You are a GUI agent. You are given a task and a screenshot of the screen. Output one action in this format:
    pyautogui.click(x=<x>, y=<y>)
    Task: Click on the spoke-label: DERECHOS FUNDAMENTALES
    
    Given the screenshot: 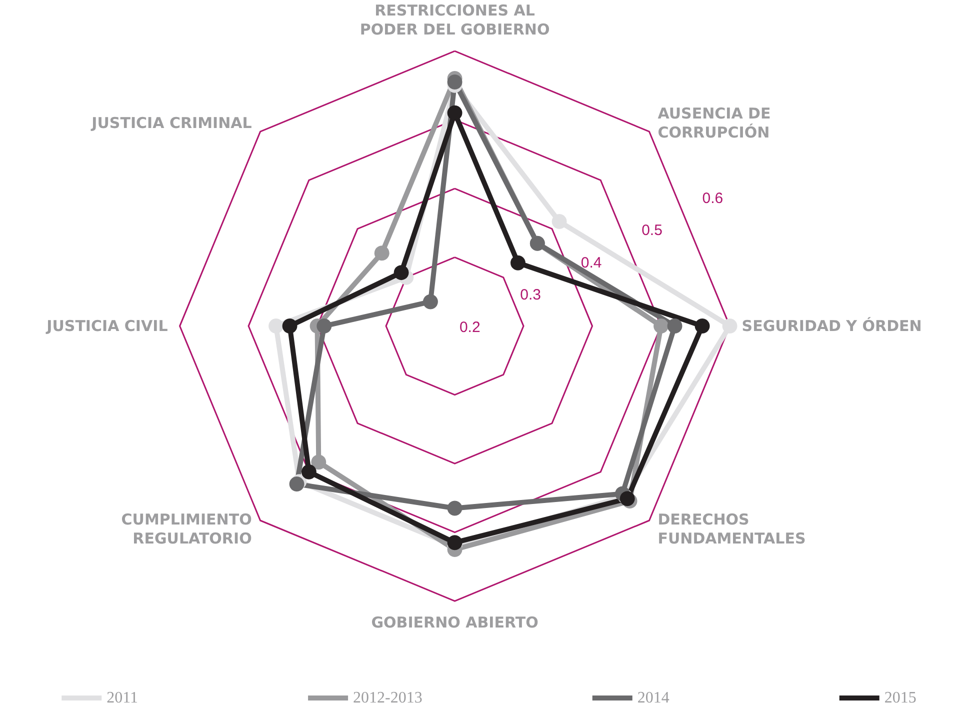 What is the action you would take?
    pyautogui.click(x=732, y=529)
    